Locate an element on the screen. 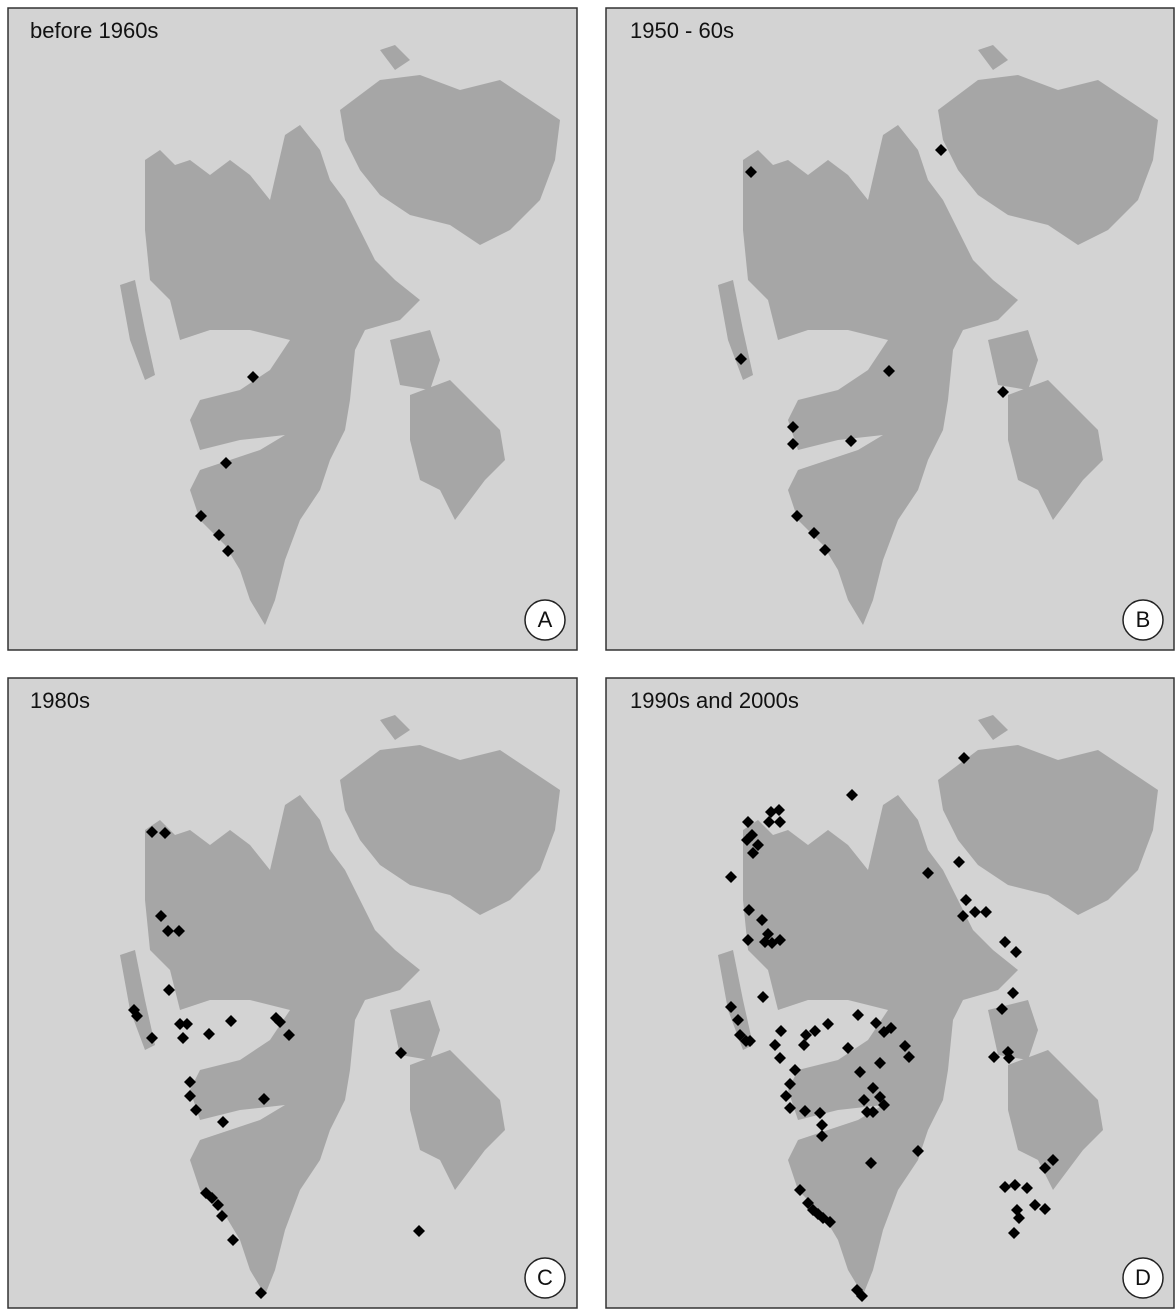  panel-title: before 1960s is located at coordinates (94, 30).